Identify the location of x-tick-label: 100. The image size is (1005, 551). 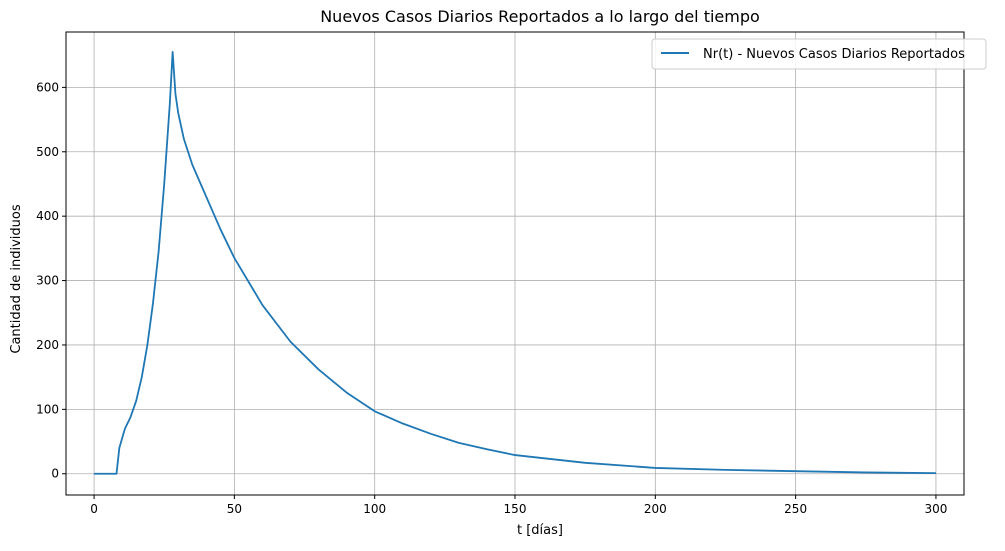
(374, 509).